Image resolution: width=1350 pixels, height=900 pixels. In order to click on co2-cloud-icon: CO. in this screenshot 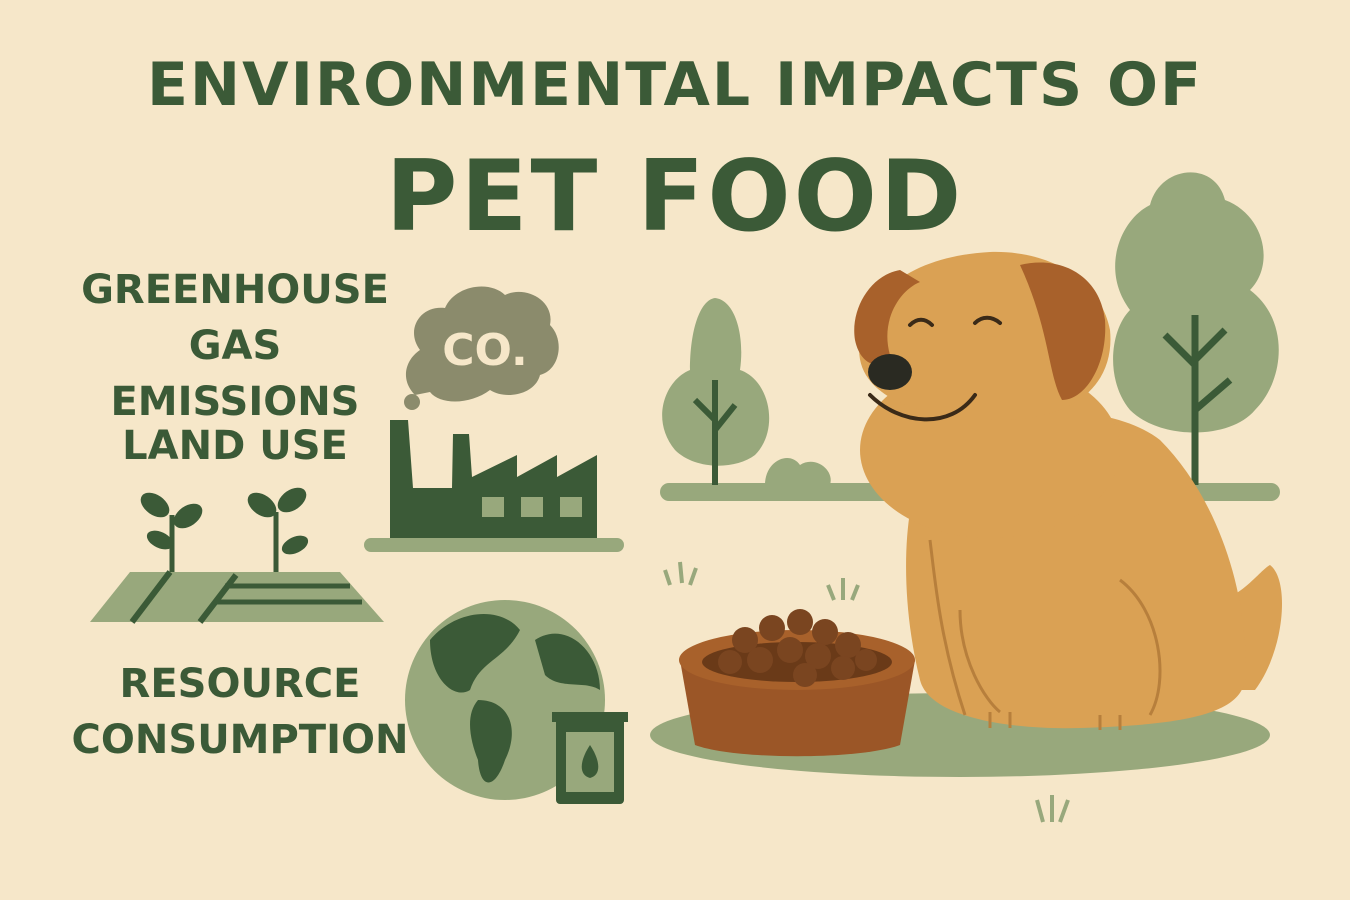, I will do `click(481, 348)`.